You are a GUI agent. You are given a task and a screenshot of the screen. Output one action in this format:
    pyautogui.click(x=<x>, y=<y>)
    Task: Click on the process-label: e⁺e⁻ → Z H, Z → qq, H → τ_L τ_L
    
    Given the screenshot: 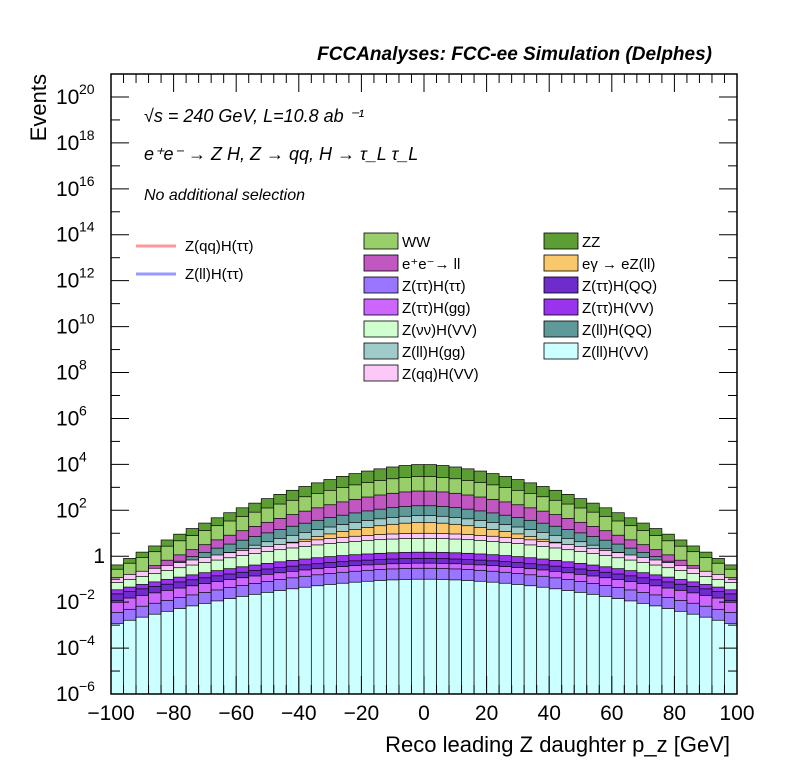 What is the action you would take?
    pyautogui.click(x=281, y=154)
    